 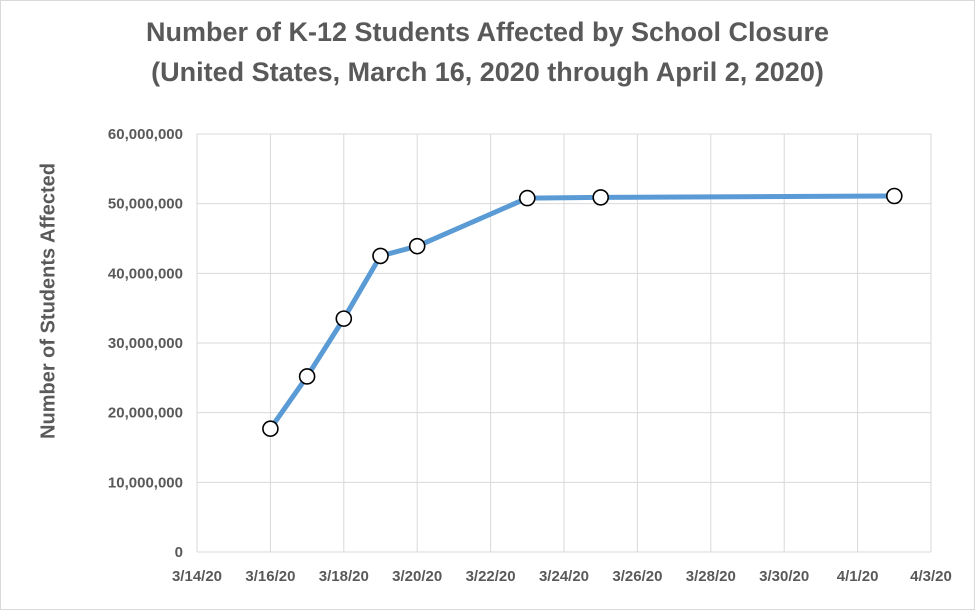 I want to click on y-tick-label: 30,000,000, so click(x=145, y=343).